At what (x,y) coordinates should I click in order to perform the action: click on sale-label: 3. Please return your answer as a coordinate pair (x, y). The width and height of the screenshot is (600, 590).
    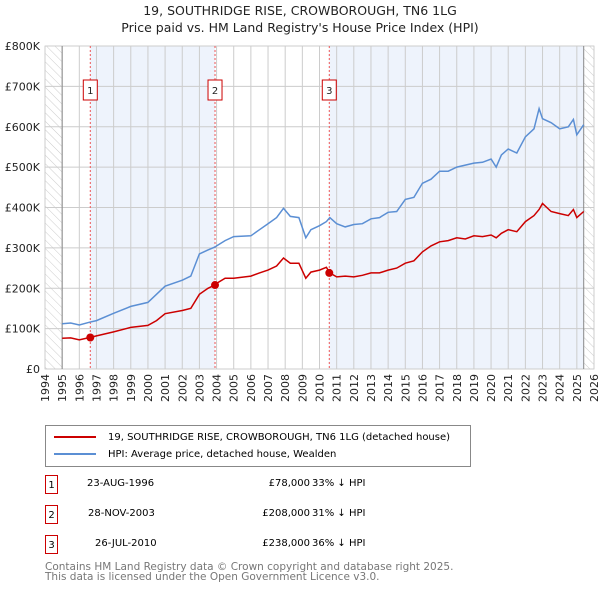
    Looking at the image, I should click on (329, 91).